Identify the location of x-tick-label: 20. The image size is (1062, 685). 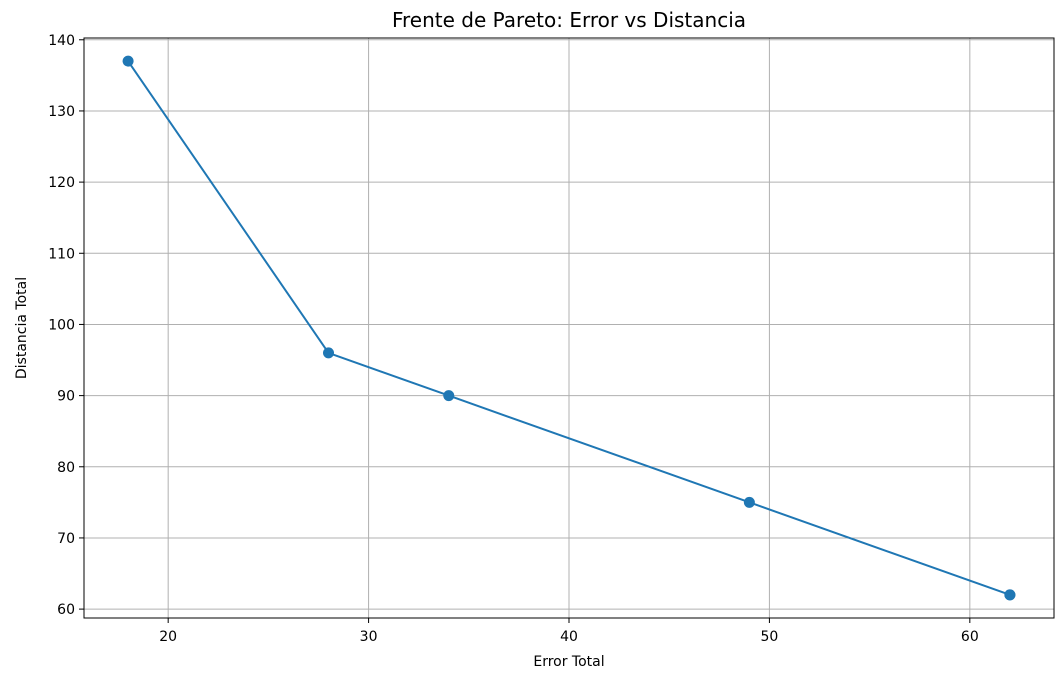
(168, 637).